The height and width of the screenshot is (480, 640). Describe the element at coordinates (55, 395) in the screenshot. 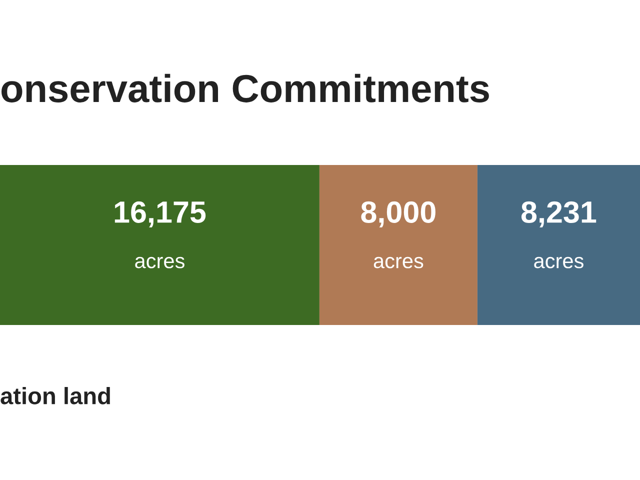

I see `text: ation land` at that location.